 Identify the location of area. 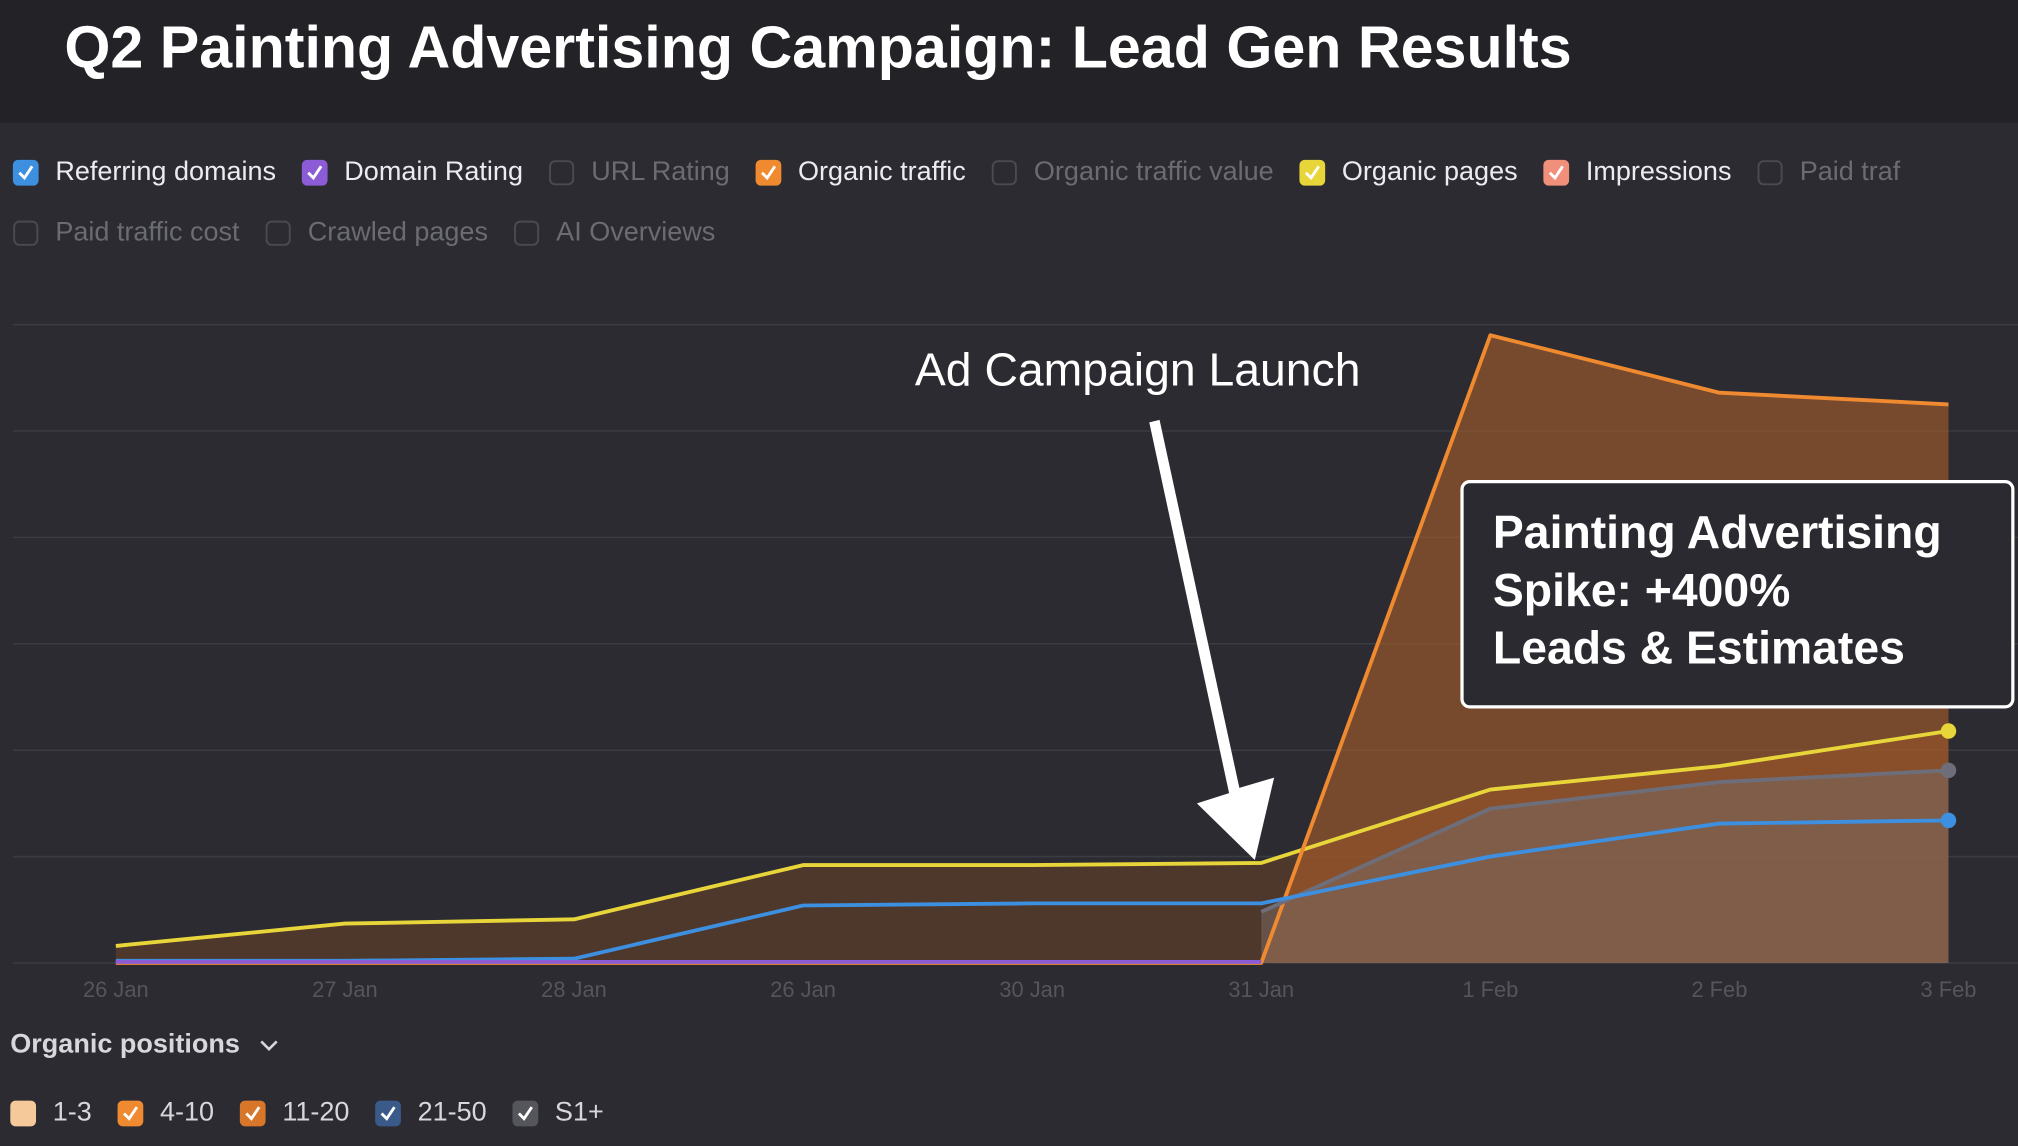
(1605, 866).